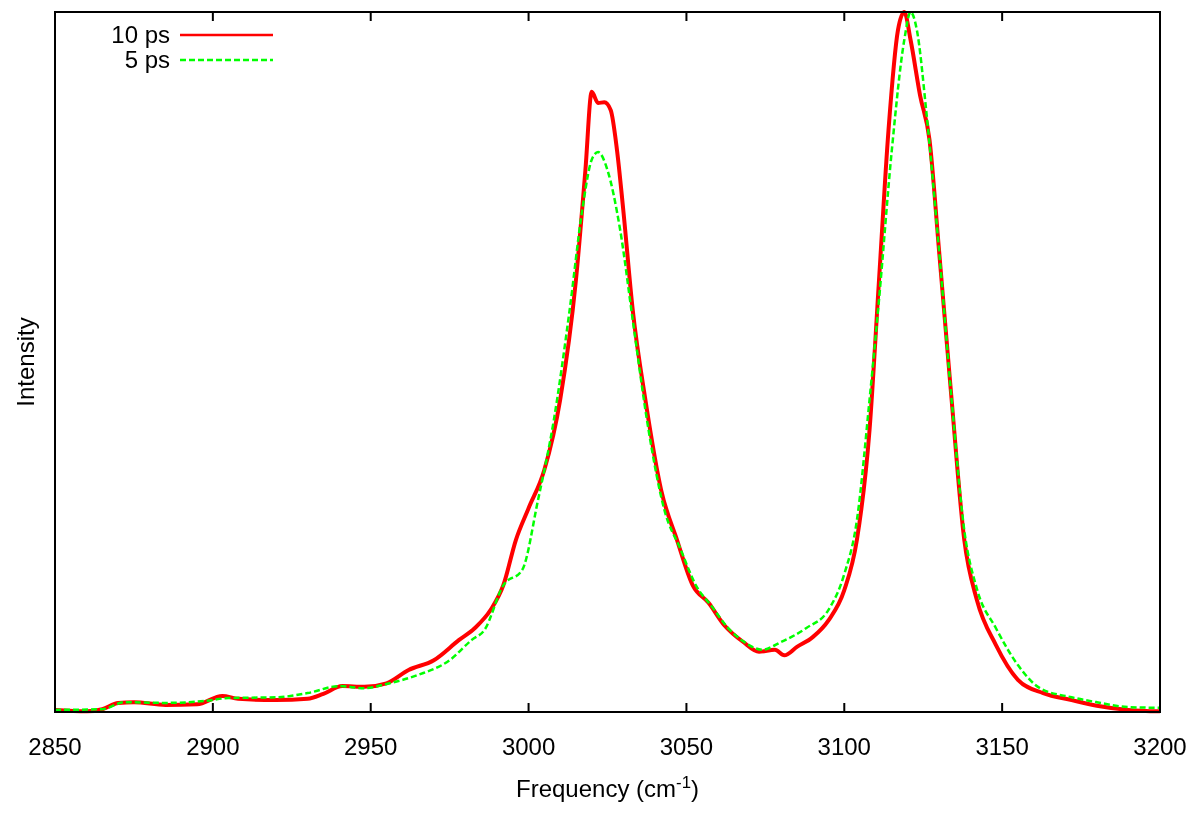 The image size is (1204, 813). What do you see at coordinates (371, 746) in the screenshot?
I see `x-tick-label: 2950` at bounding box center [371, 746].